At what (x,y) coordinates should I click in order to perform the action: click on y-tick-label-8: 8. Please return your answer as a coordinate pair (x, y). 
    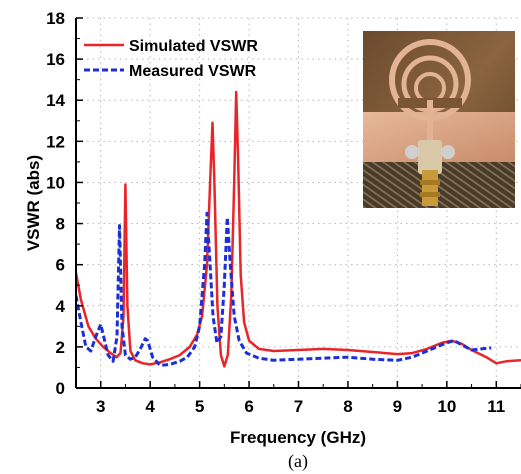
    Looking at the image, I should click on (60, 224).